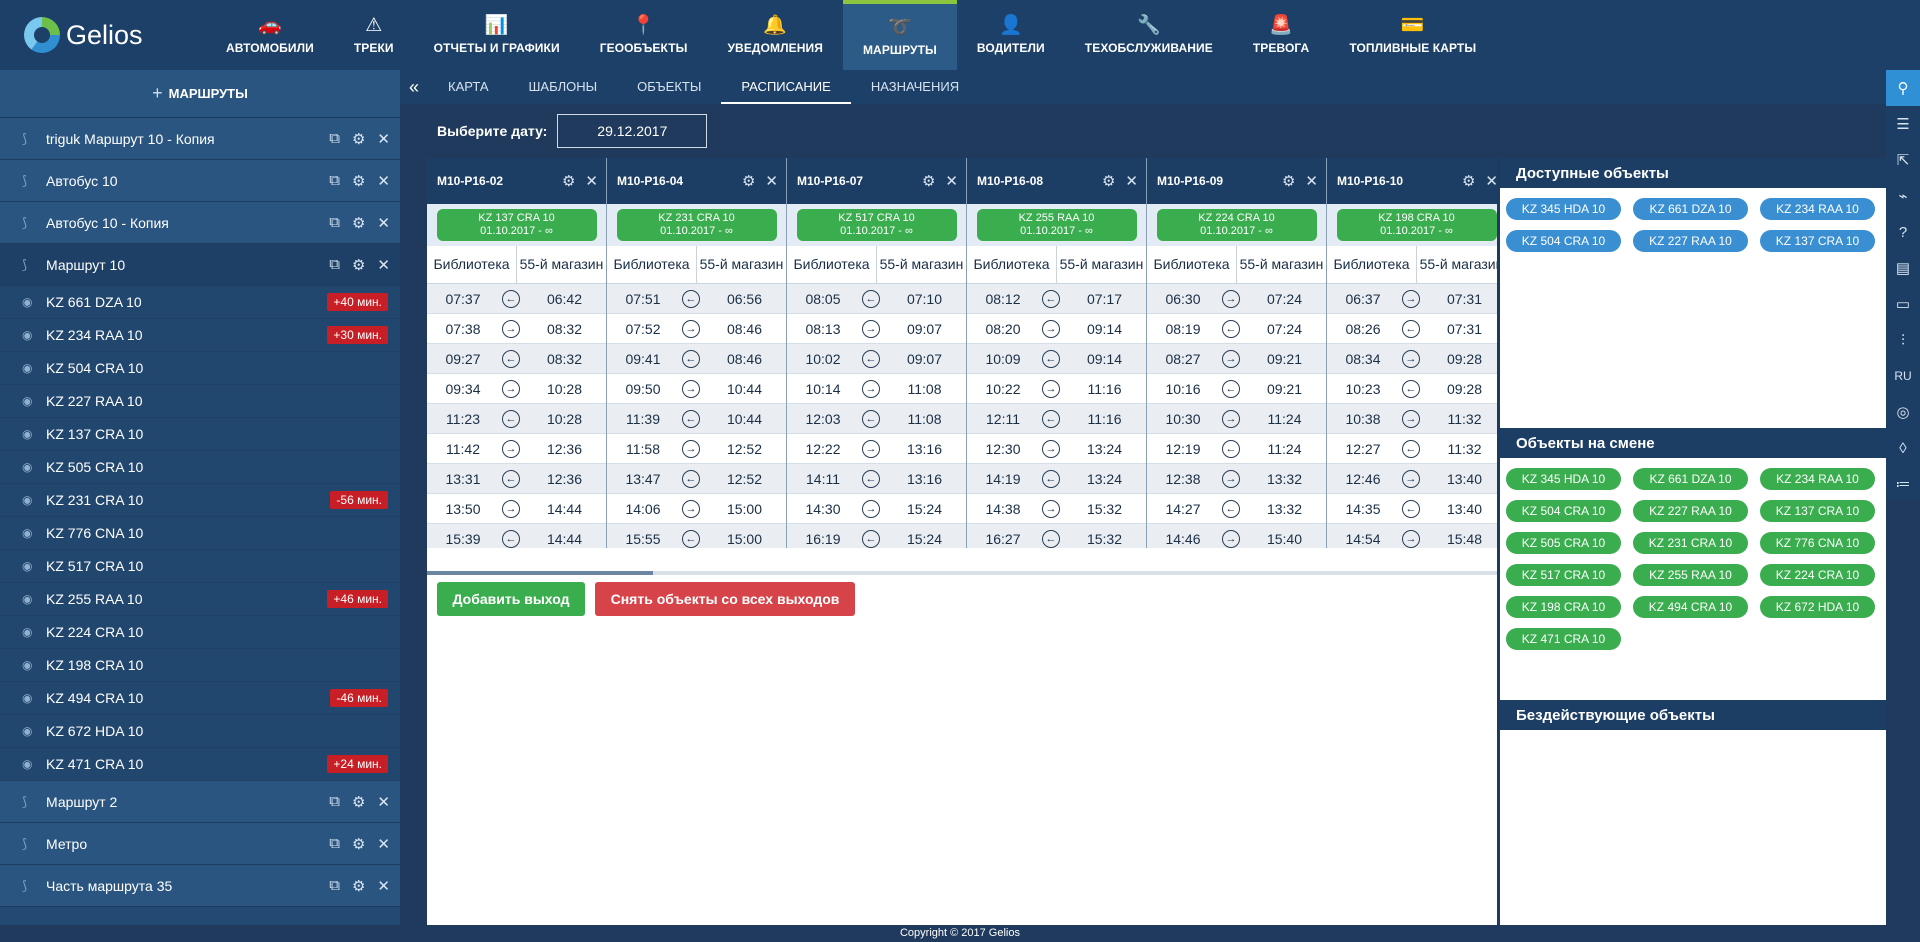 This screenshot has height=942, width=1920. I want to click on object-chip: KZ 672 HDA 10, so click(1817, 607).